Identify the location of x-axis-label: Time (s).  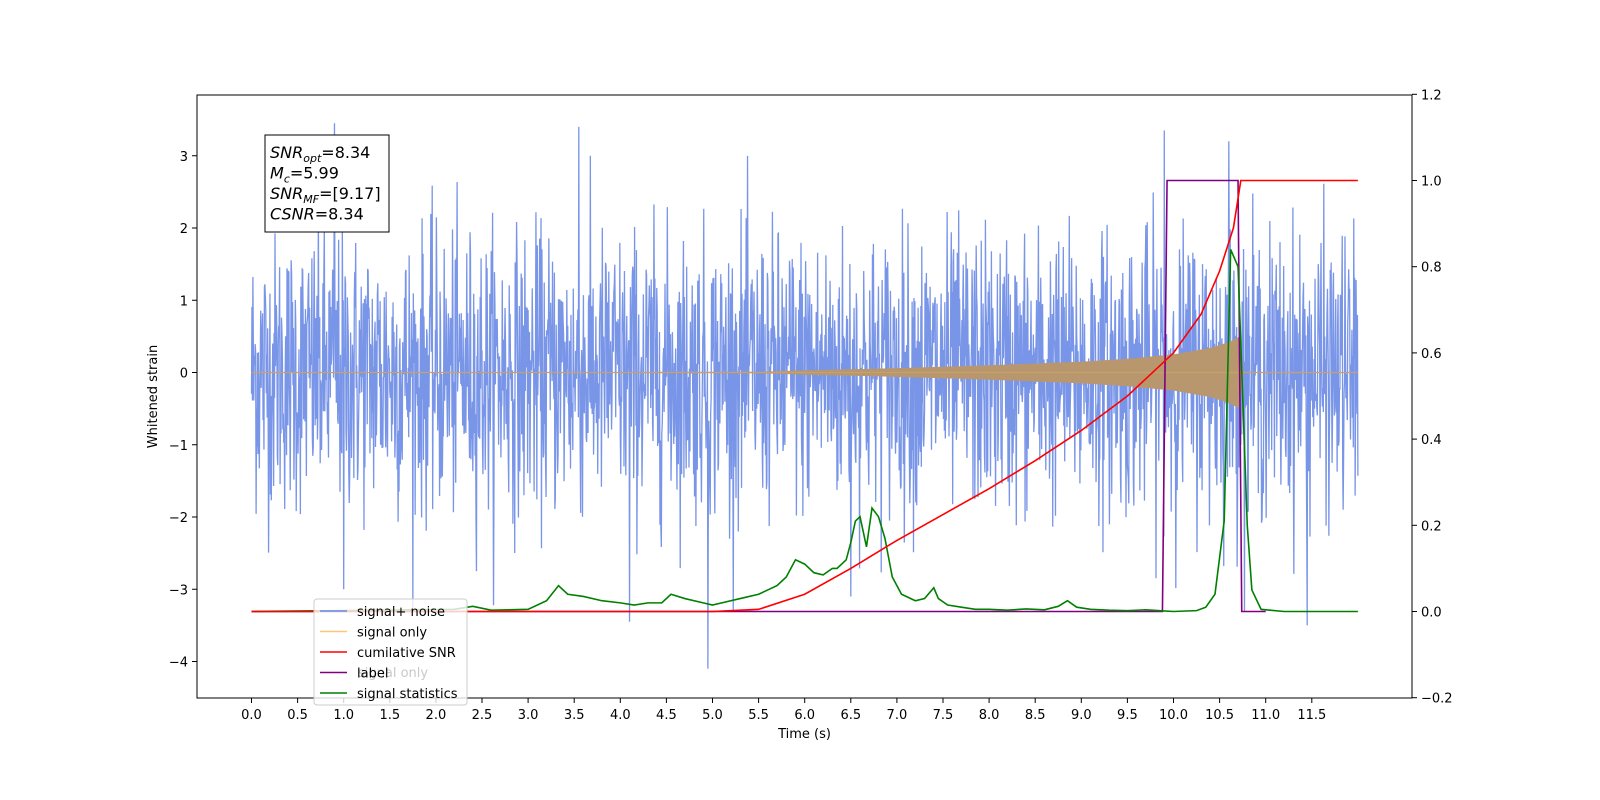
(804, 734).